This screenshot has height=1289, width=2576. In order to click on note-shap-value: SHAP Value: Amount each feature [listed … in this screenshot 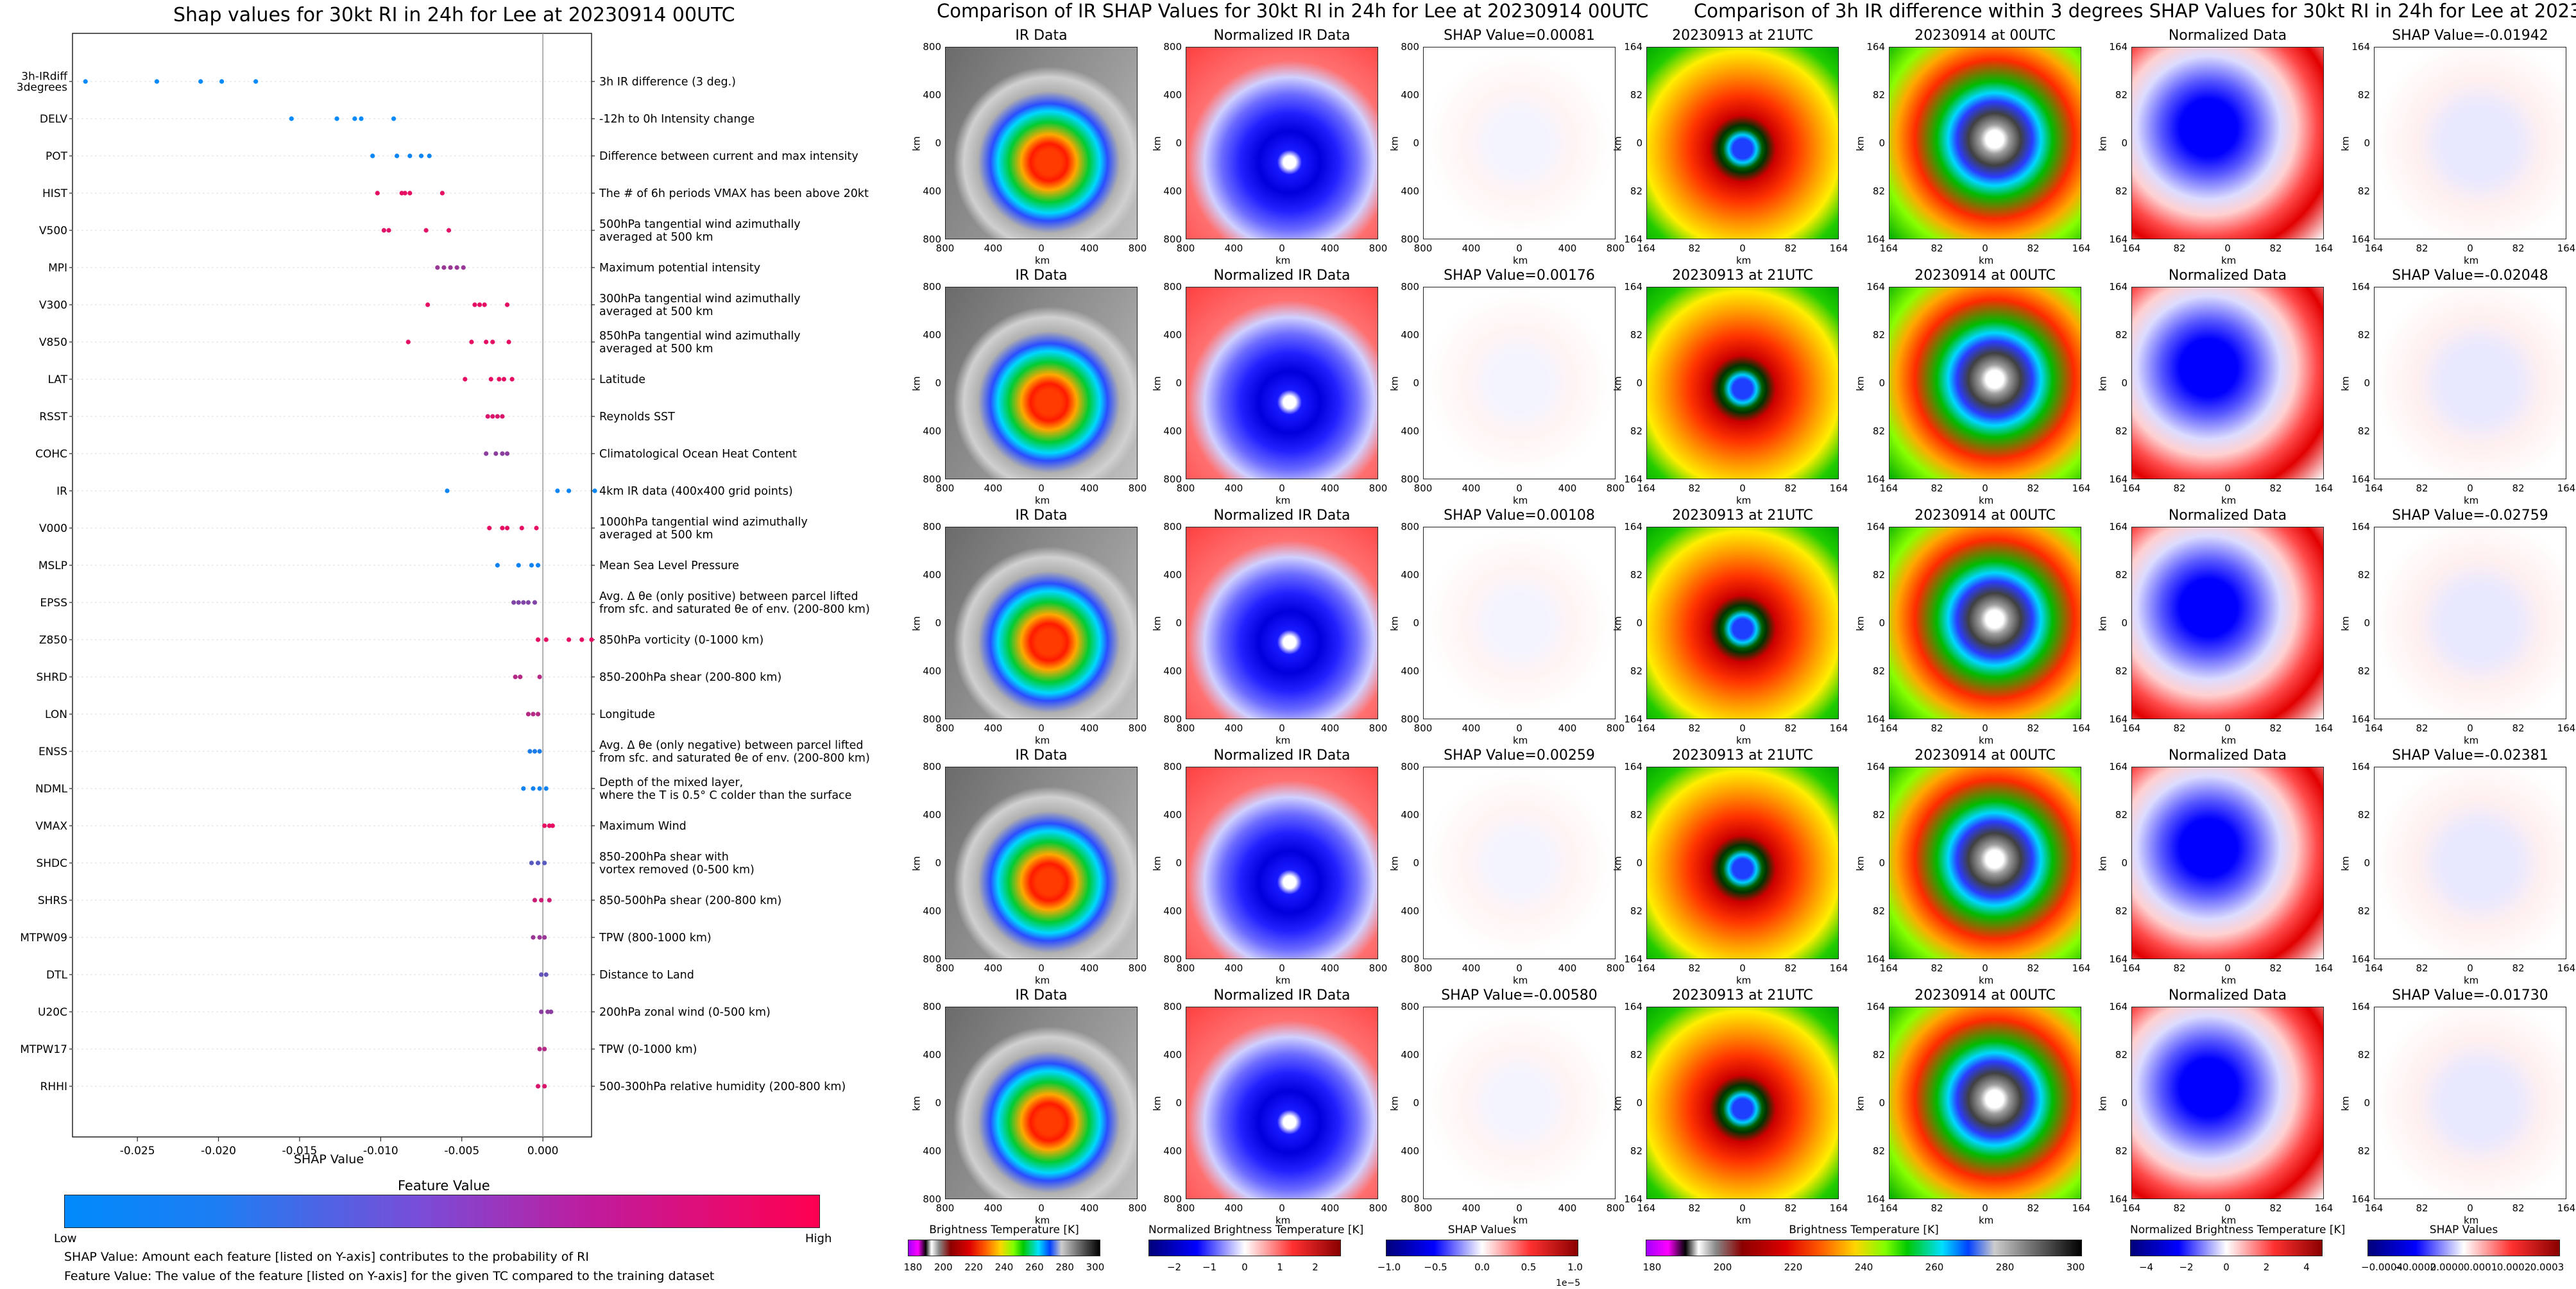, I will do `click(326, 1257)`.